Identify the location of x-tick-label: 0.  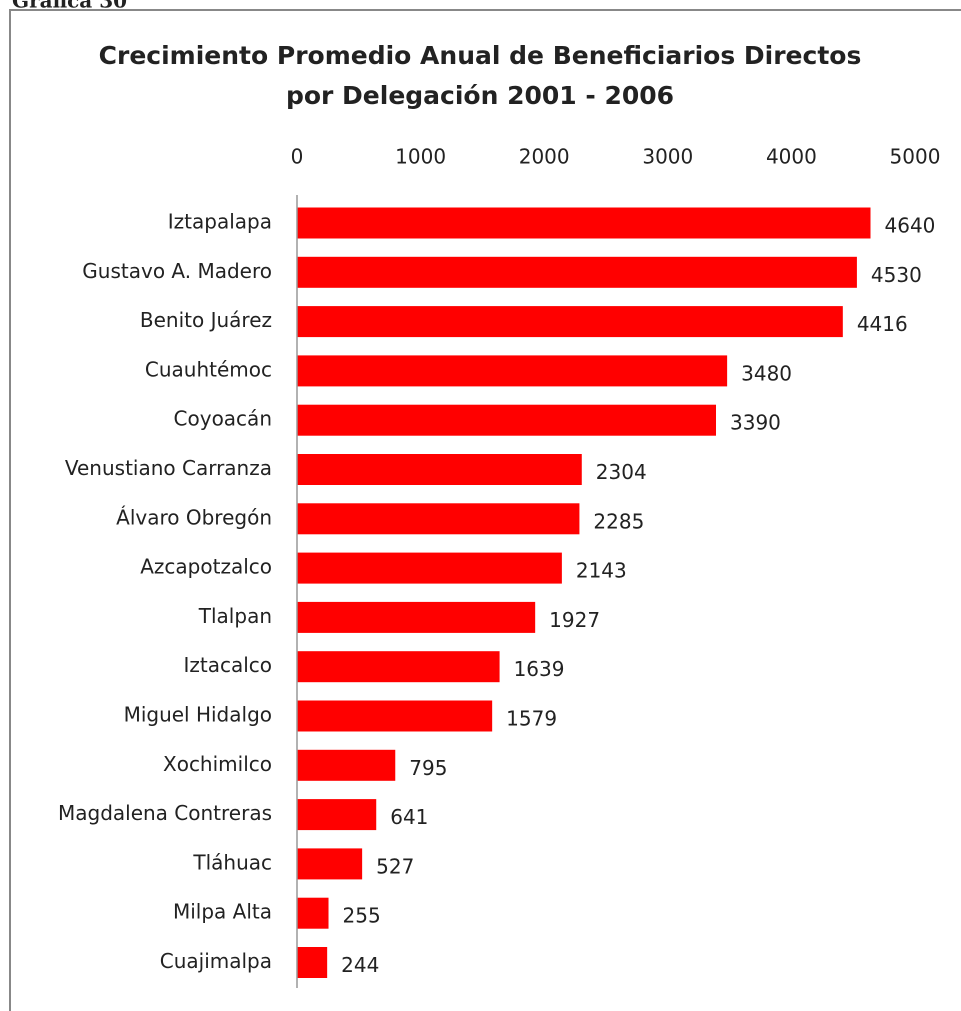
(297, 157).